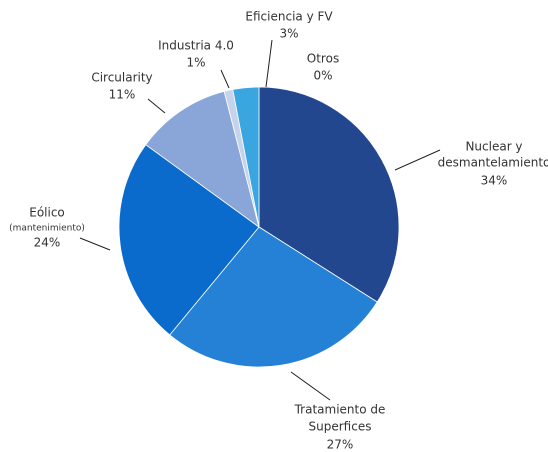 Image resolution: width=548 pixels, height=452 pixels. Describe the element at coordinates (122, 95) in the screenshot. I see `value-label: 11%` at that location.